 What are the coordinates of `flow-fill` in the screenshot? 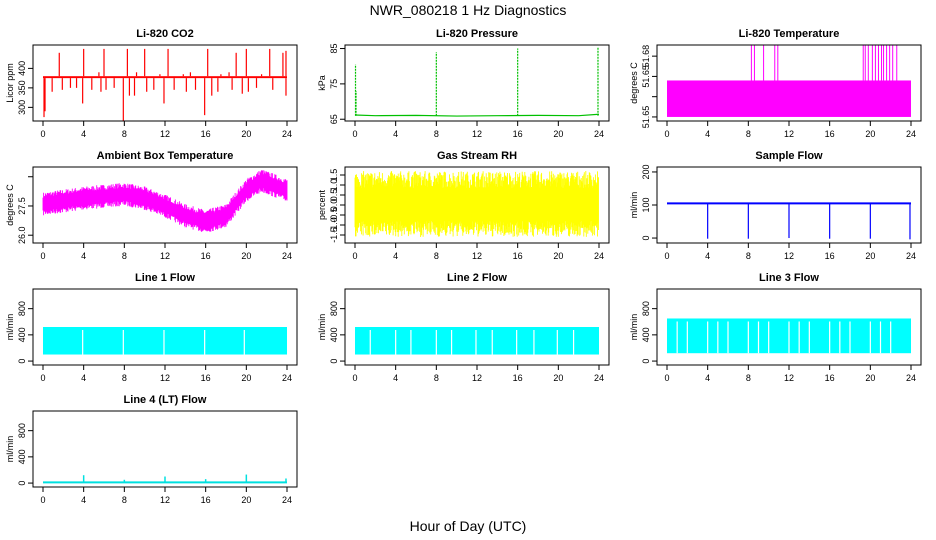 It's located at (165, 341).